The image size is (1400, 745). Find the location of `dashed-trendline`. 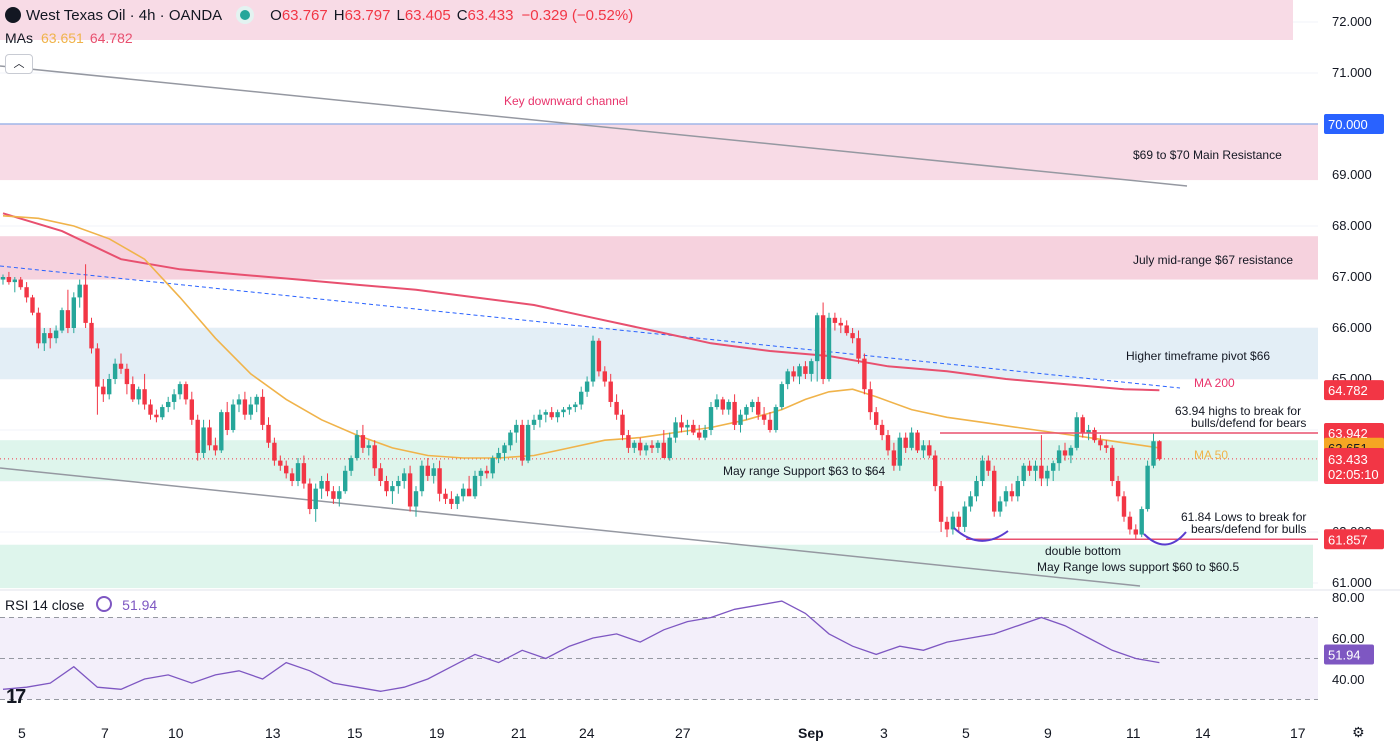

dashed-trendline is located at coordinates (590, 327).